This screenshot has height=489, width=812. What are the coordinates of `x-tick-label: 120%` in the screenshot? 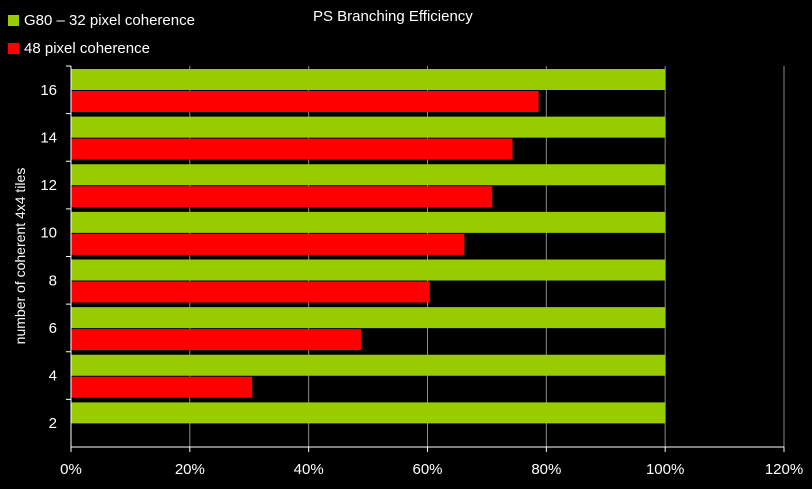 It's located at (784, 469).